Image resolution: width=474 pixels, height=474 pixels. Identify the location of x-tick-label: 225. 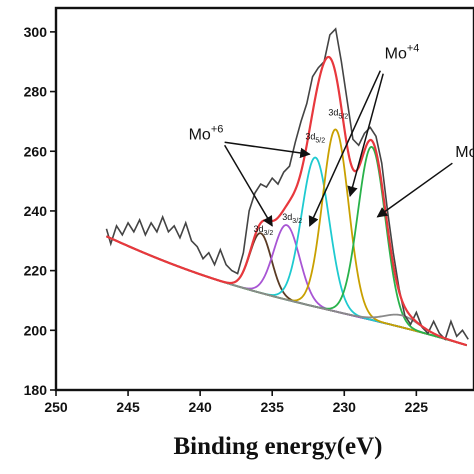
(417, 407).